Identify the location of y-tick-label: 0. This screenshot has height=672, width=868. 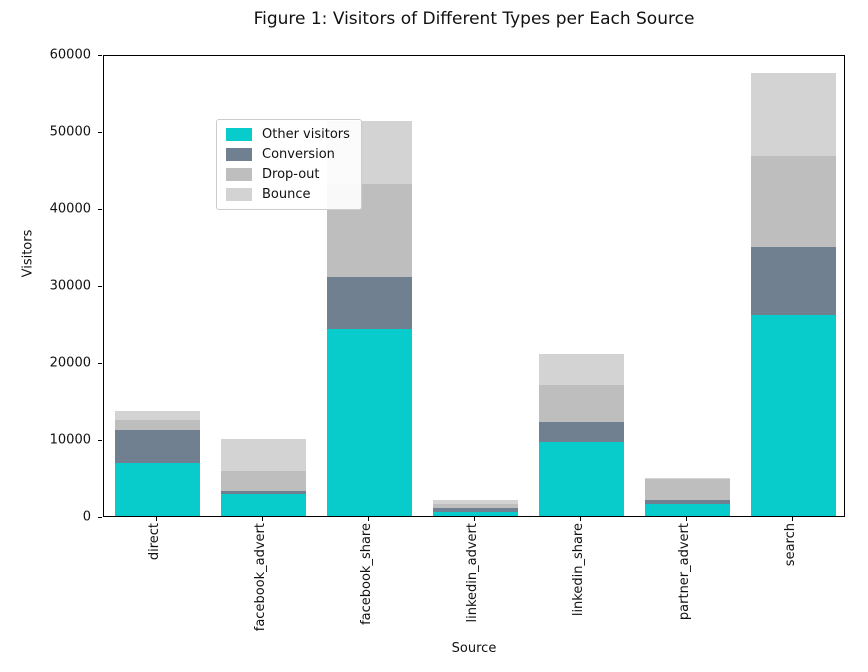
(86, 517).